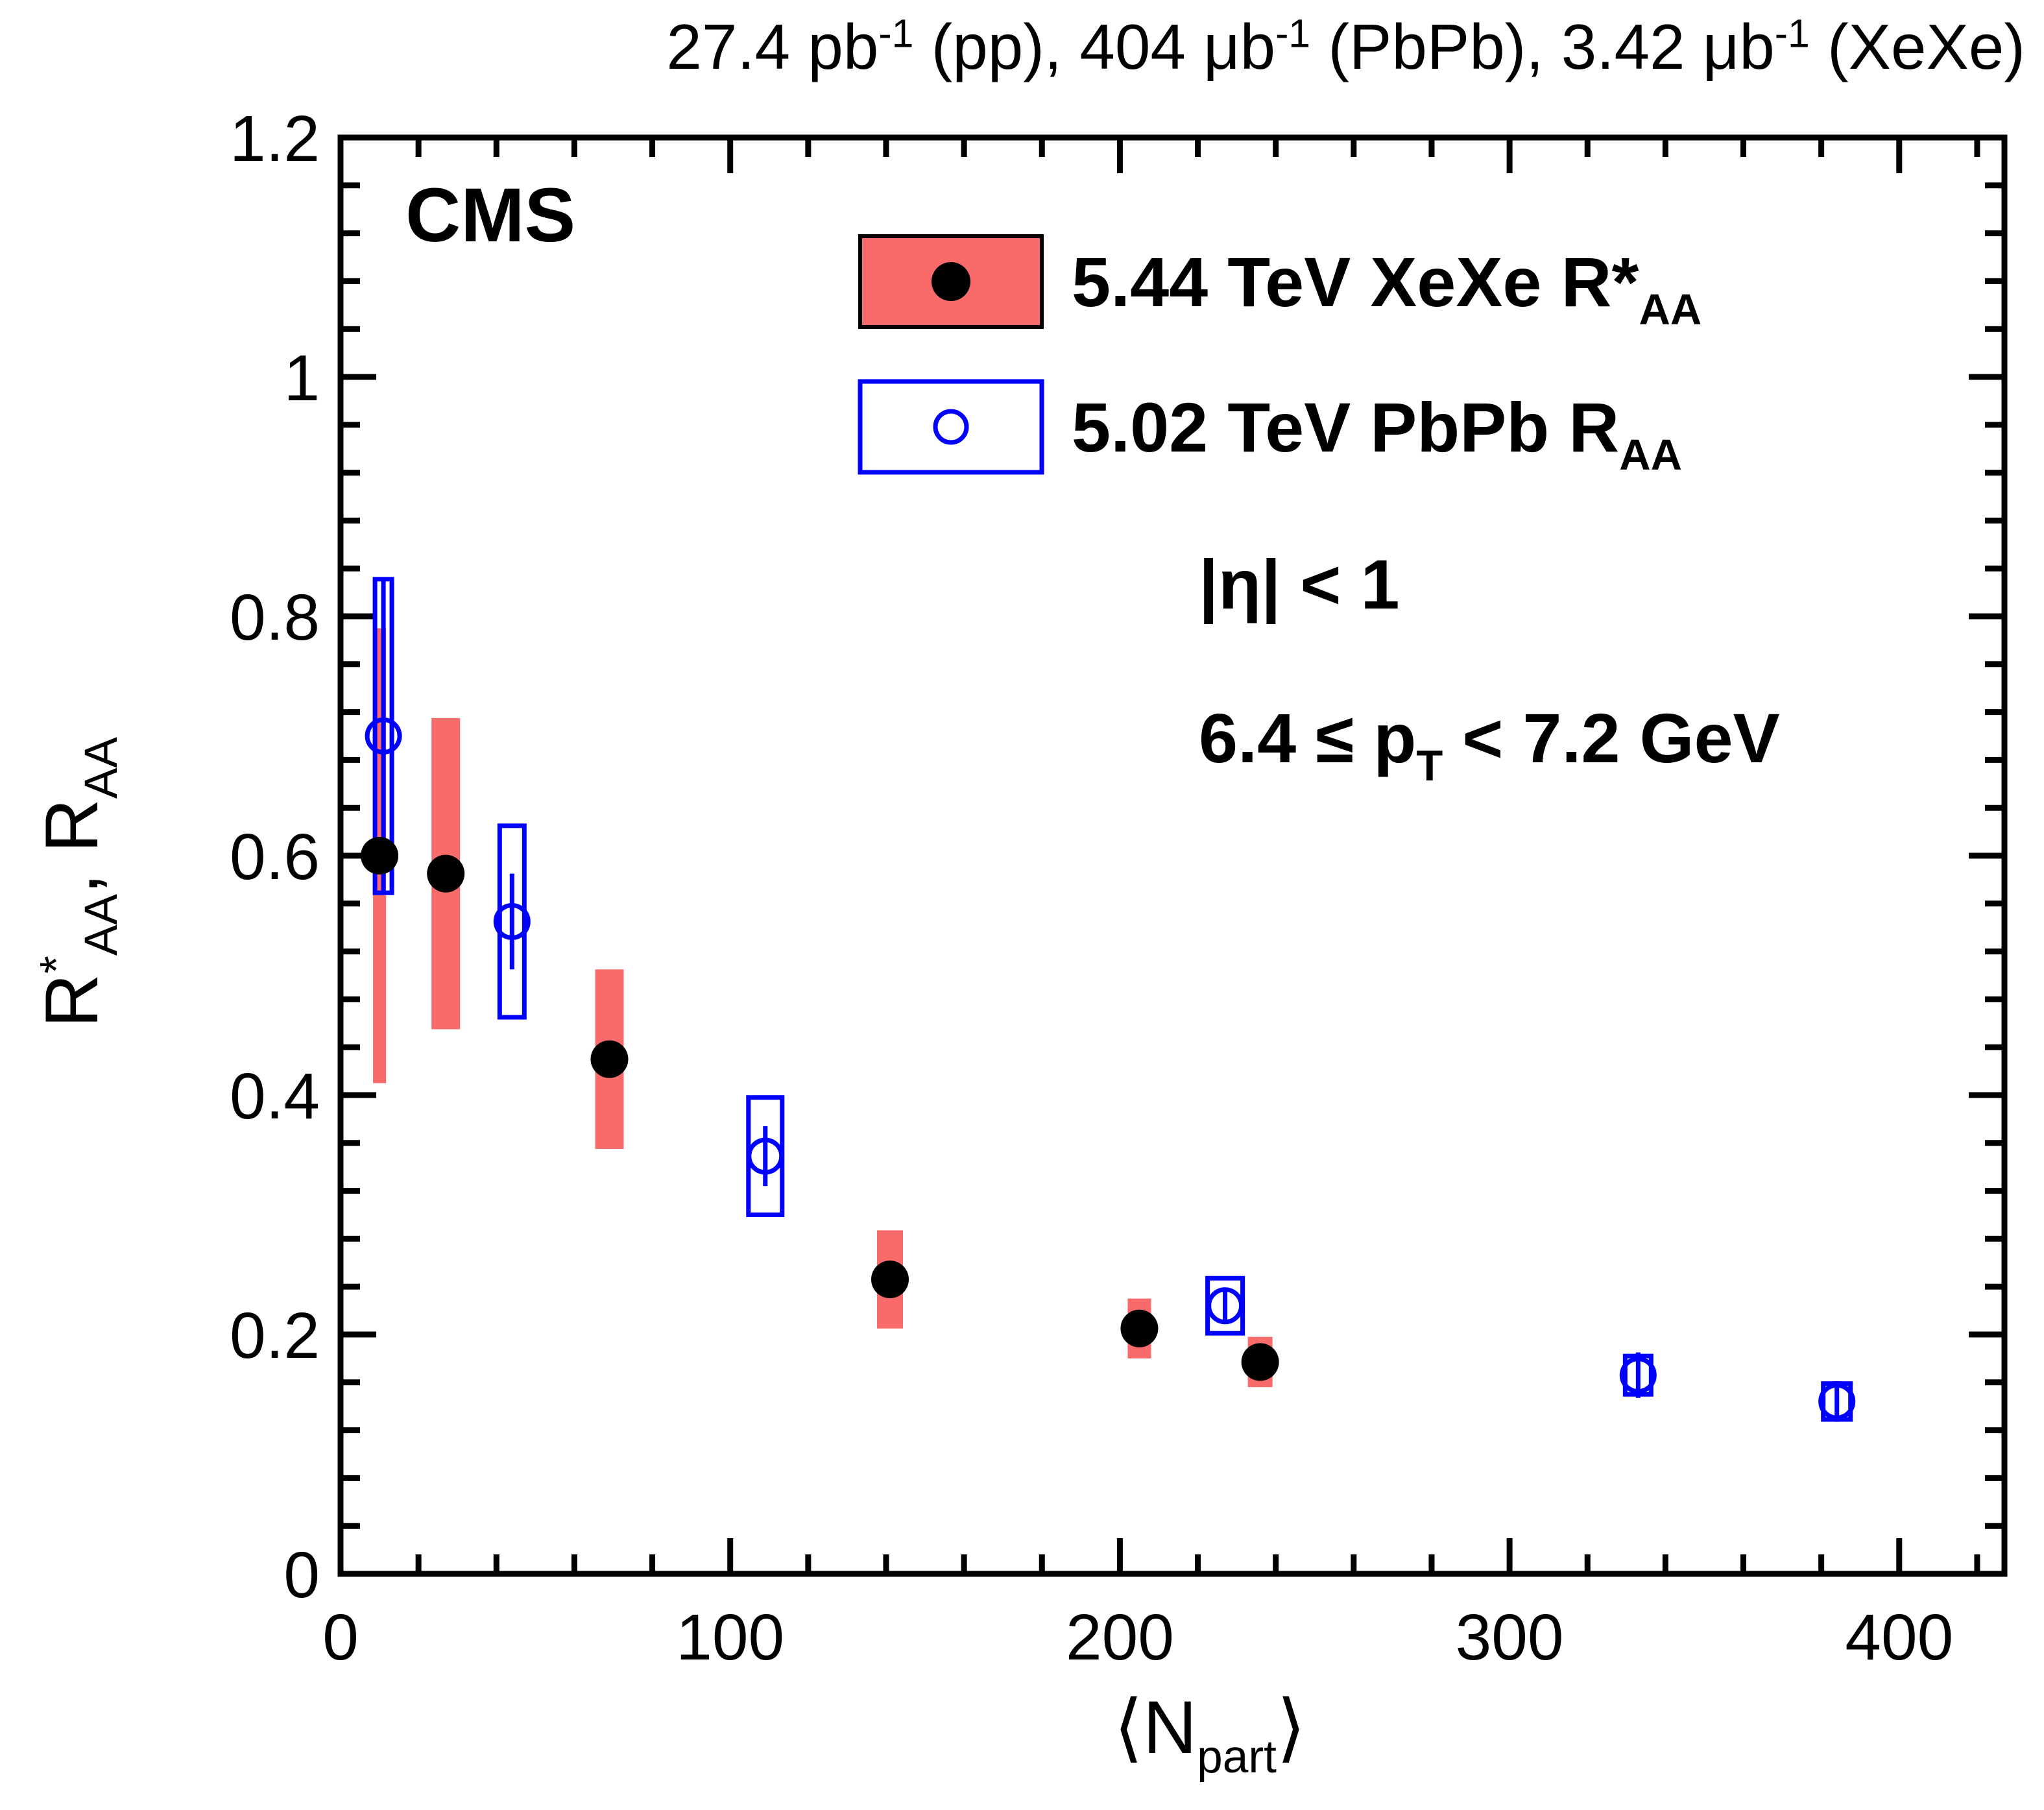 The height and width of the screenshot is (1810, 2044). I want to click on y-tick-label: 0, so click(301, 1575).